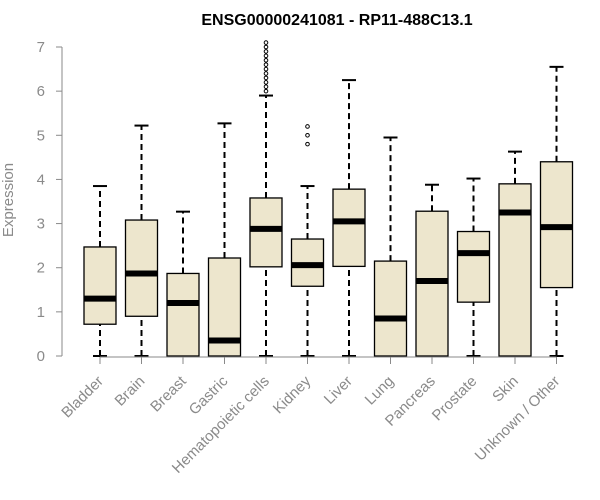 The image size is (600, 500). Describe the element at coordinates (41, 135) in the screenshot. I see `y-tick-label: 5` at that location.